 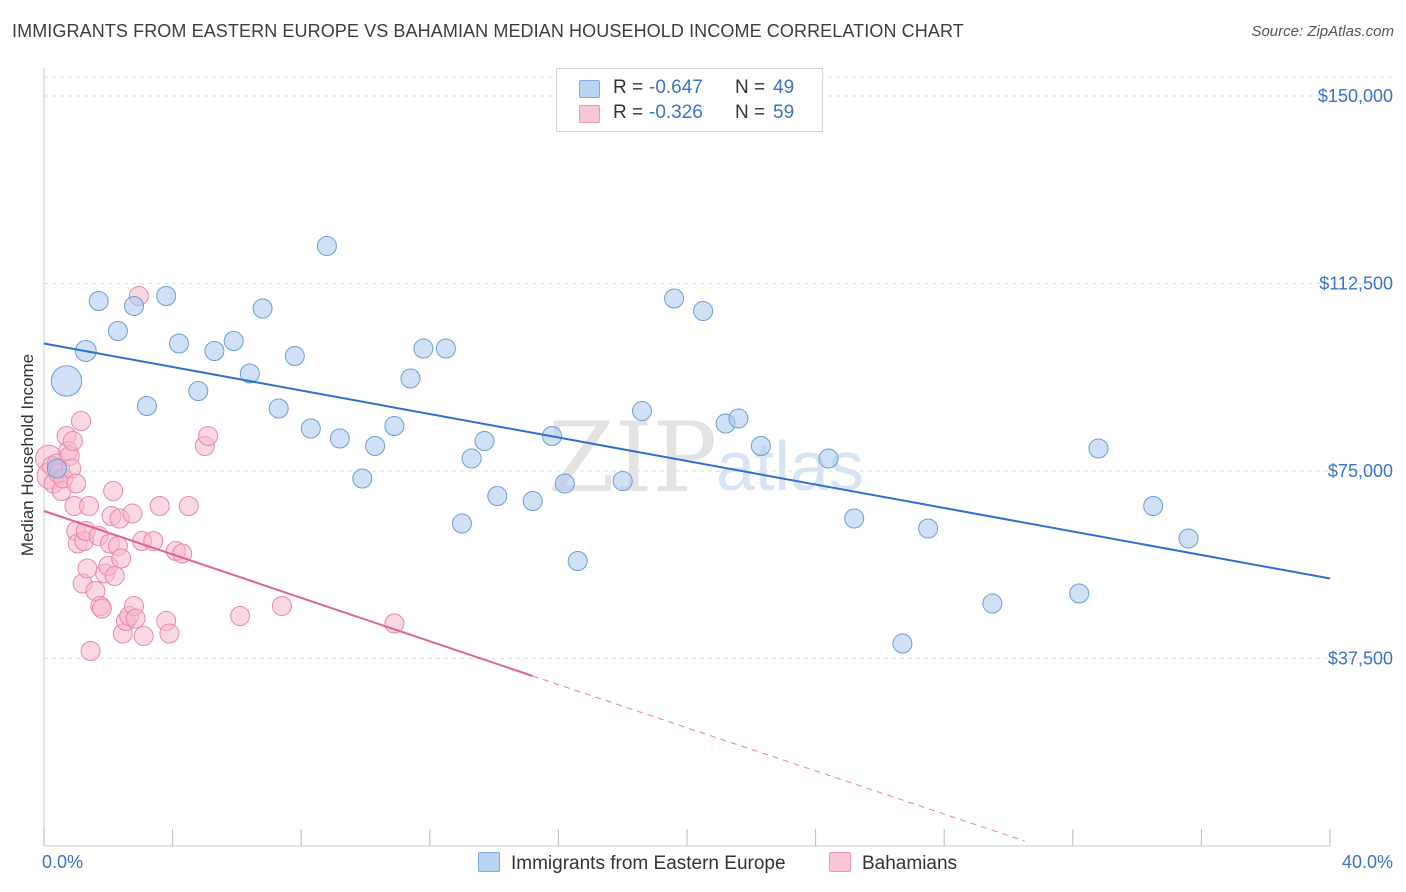 I want to click on legend-n-value: 49, so click(x=784, y=87).